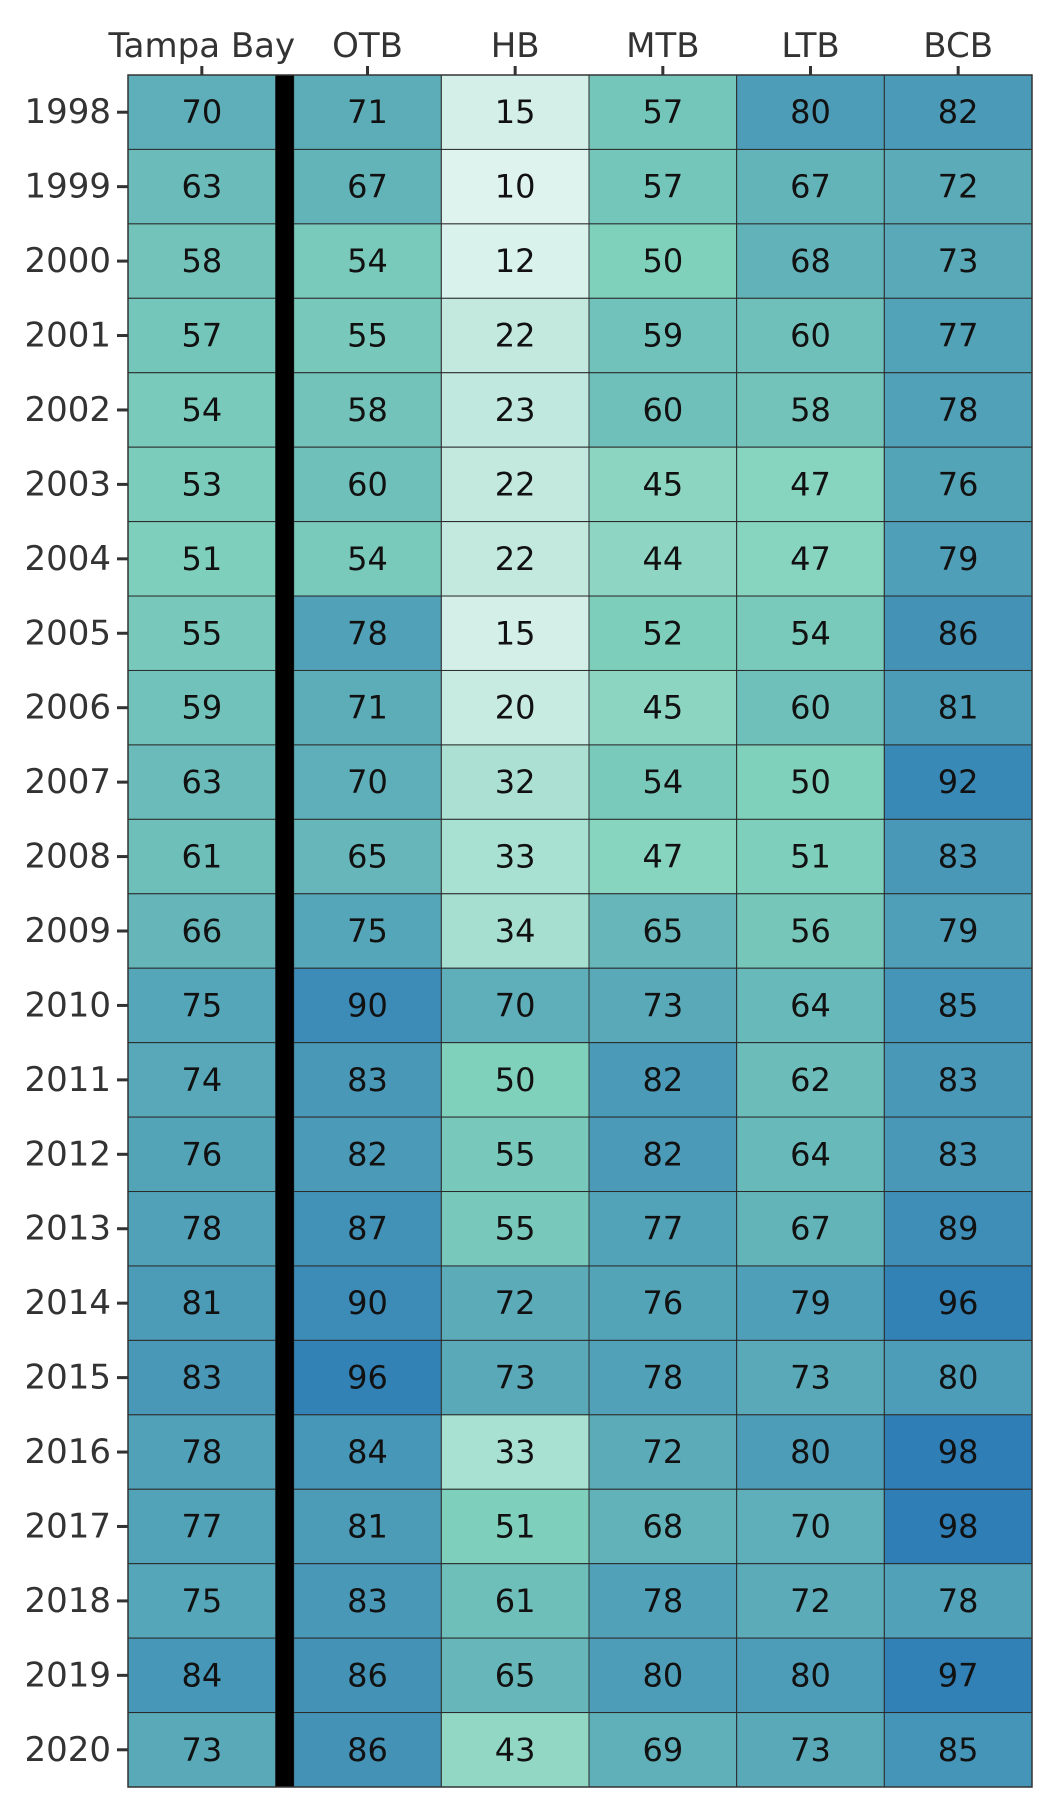  What do you see at coordinates (662, 1526) in the screenshot?
I see `cell-value-label: 68` at bounding box center [662, 1526].